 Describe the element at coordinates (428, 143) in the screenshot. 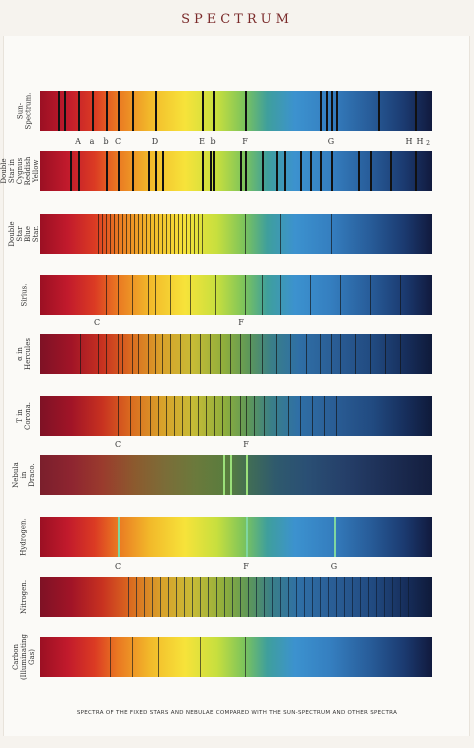

I see `line-marker: 2` at that location.